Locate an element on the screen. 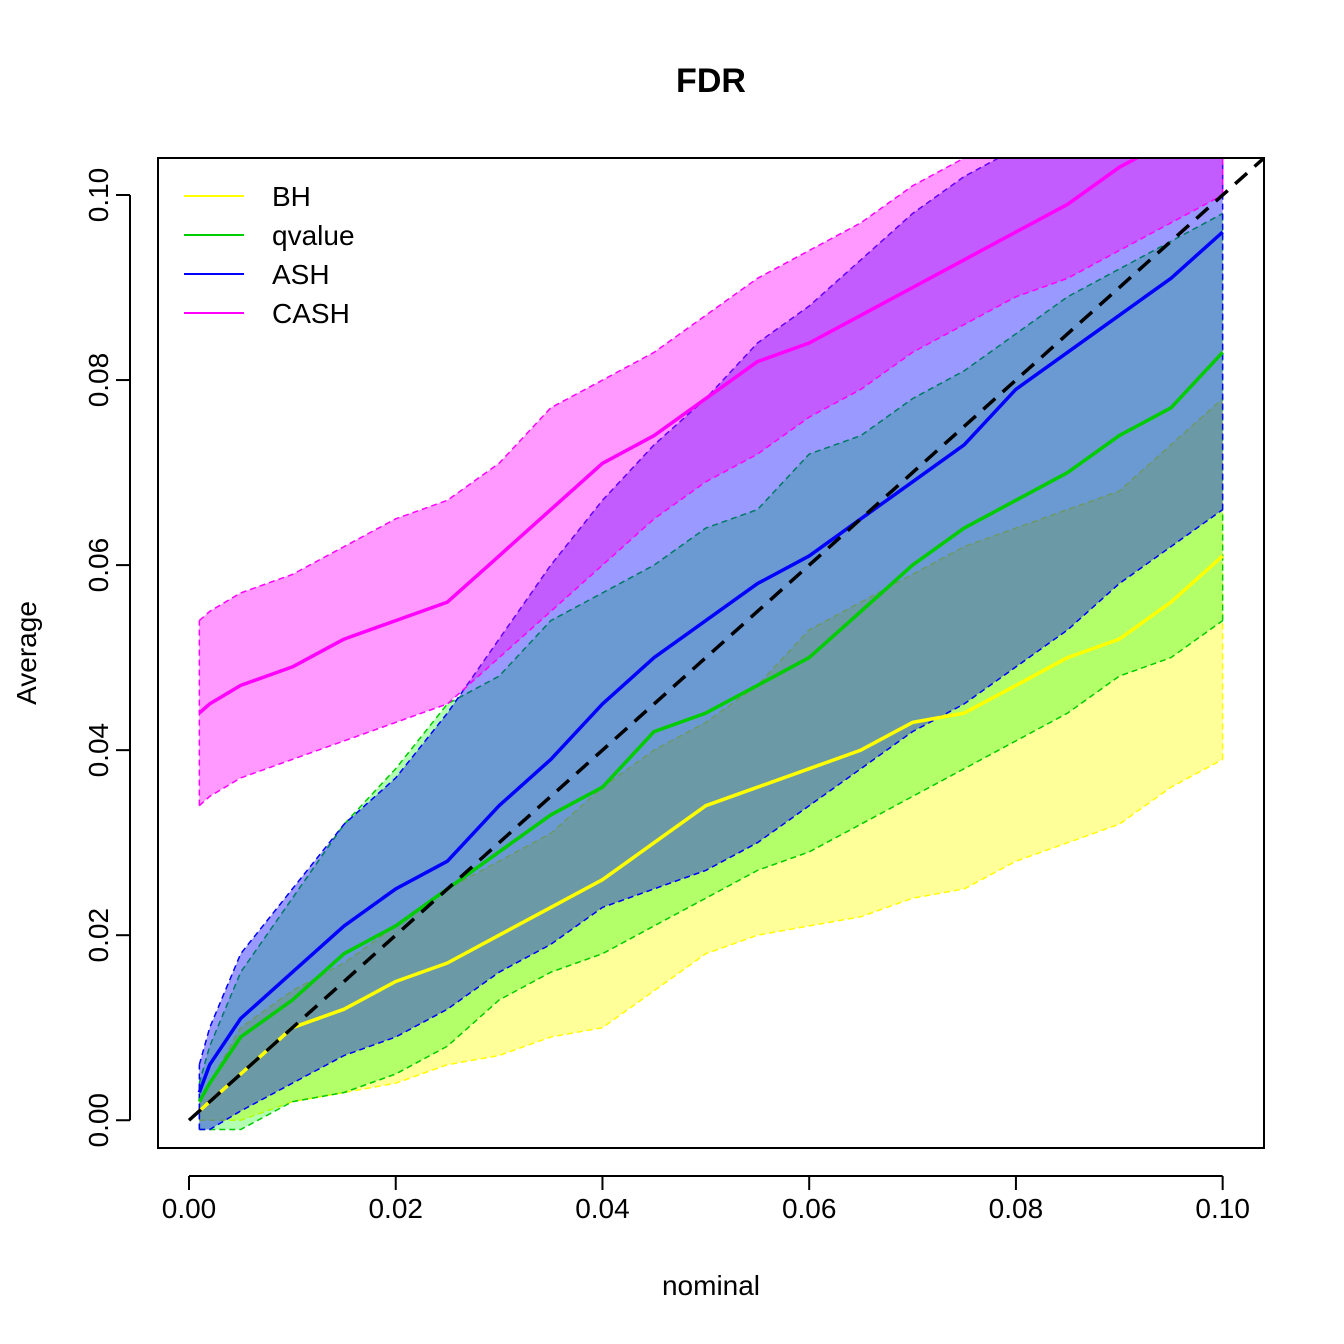 This screenshot has width=1344, height=1344. x-tick-label: 0.06 is located at coordinates (809, 1208).